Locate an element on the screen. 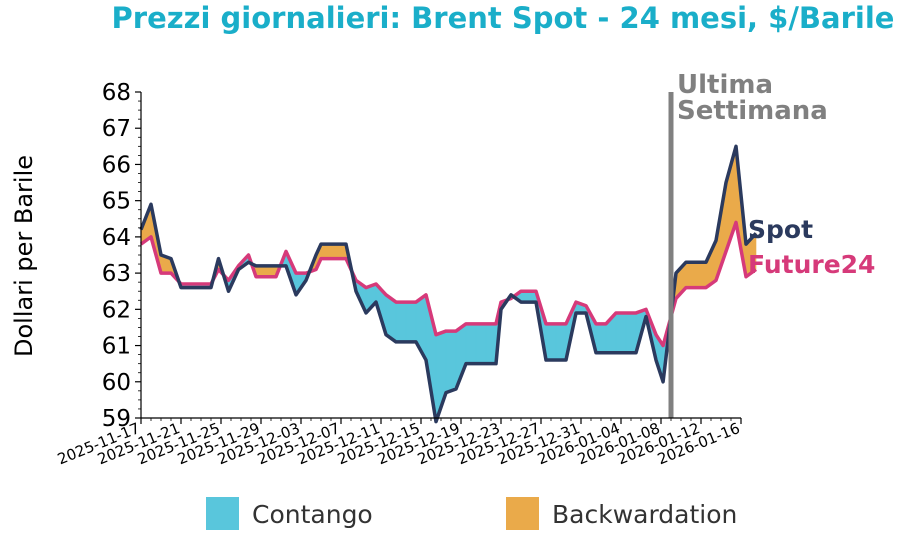 The height and width of the screenshot is (540, 923). last-week-label: Settimana is located at coordinates (752, 111).